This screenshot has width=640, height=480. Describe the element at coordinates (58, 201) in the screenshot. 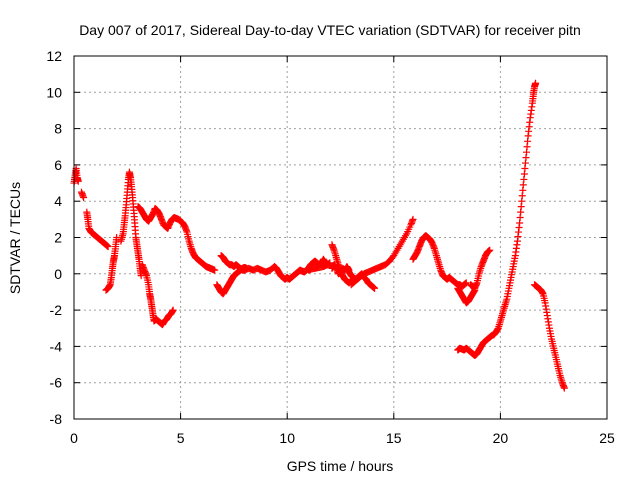

I see `y-tick-label: 4` at that location.